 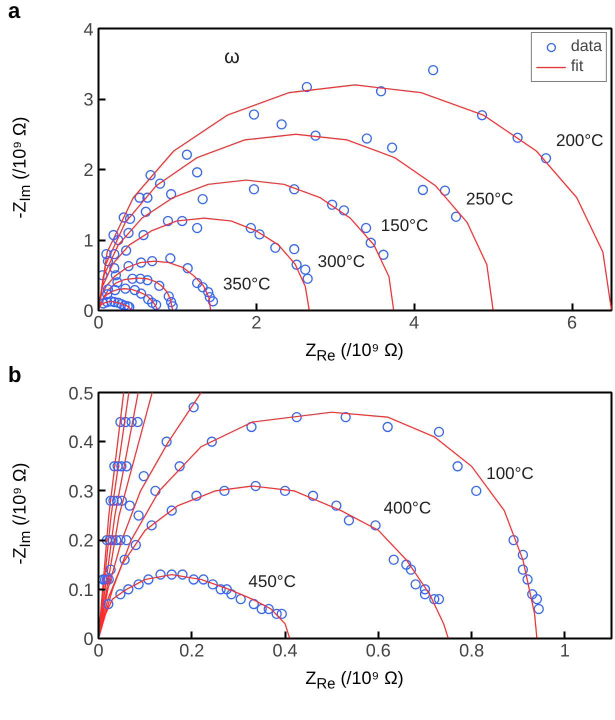 I want to click on y-tick-label: 1, so click(x=88, y=240).